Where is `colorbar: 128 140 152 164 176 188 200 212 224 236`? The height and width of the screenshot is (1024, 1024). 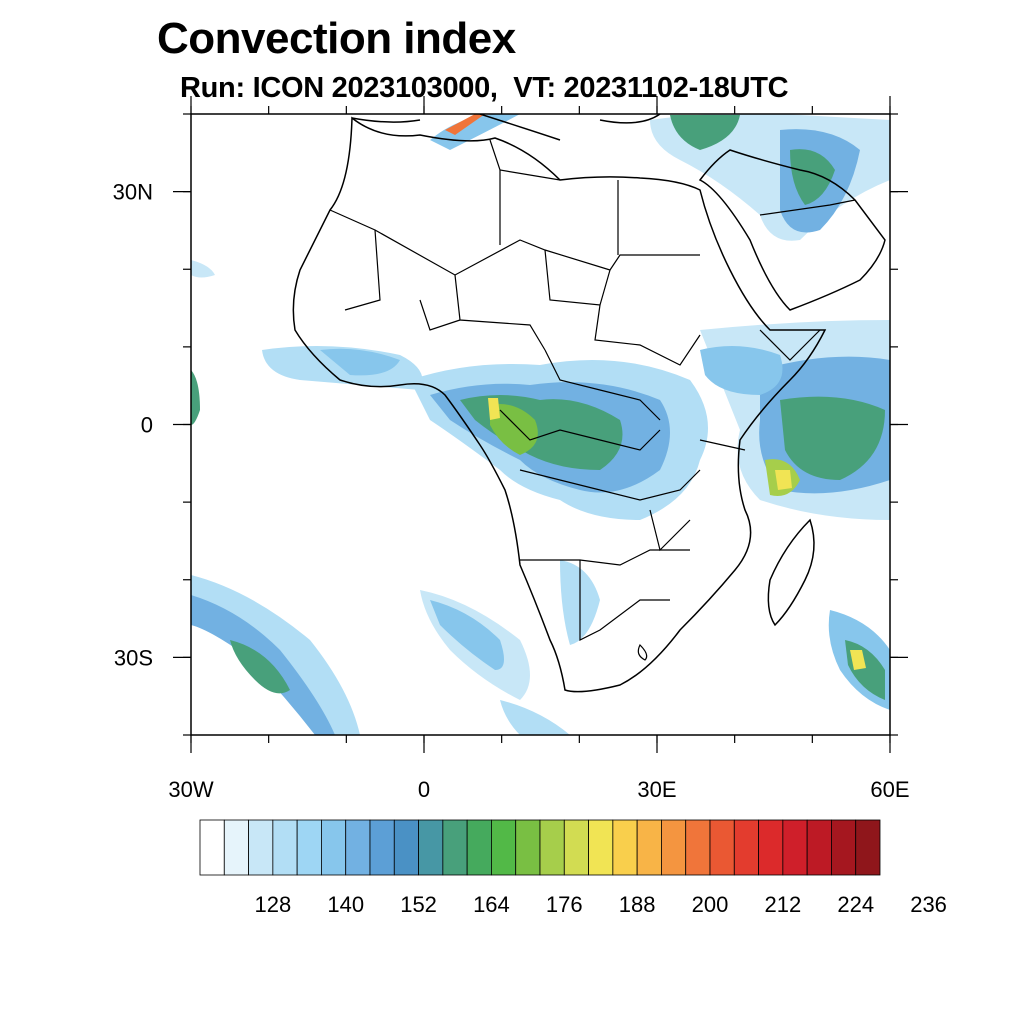
colorbar: 128 140 152 164 176 188 200 212 224 236 is located at coordinates (573, 868).